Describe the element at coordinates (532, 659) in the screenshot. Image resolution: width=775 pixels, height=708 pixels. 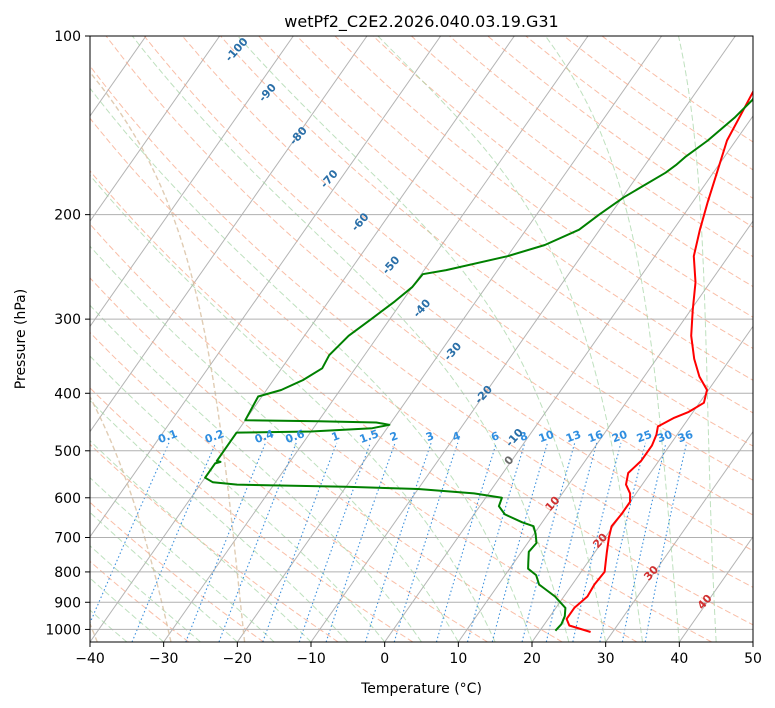
I see `x-tick-label: 20` at that location.